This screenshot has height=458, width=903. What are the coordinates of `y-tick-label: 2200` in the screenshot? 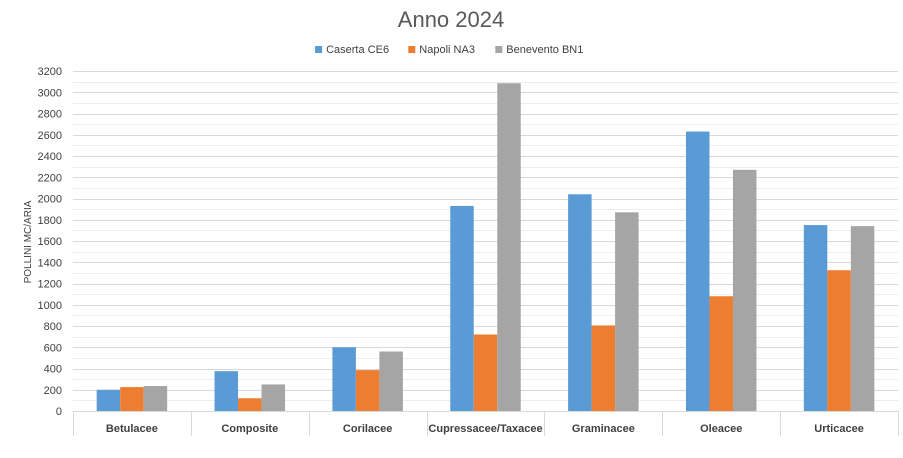 It's located at (50, 178).